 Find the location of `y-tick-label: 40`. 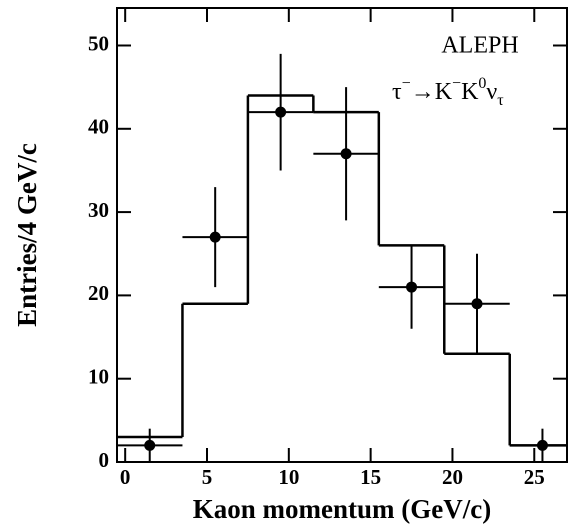

y-tick-label: 40 is located at coordinates (98, 127).